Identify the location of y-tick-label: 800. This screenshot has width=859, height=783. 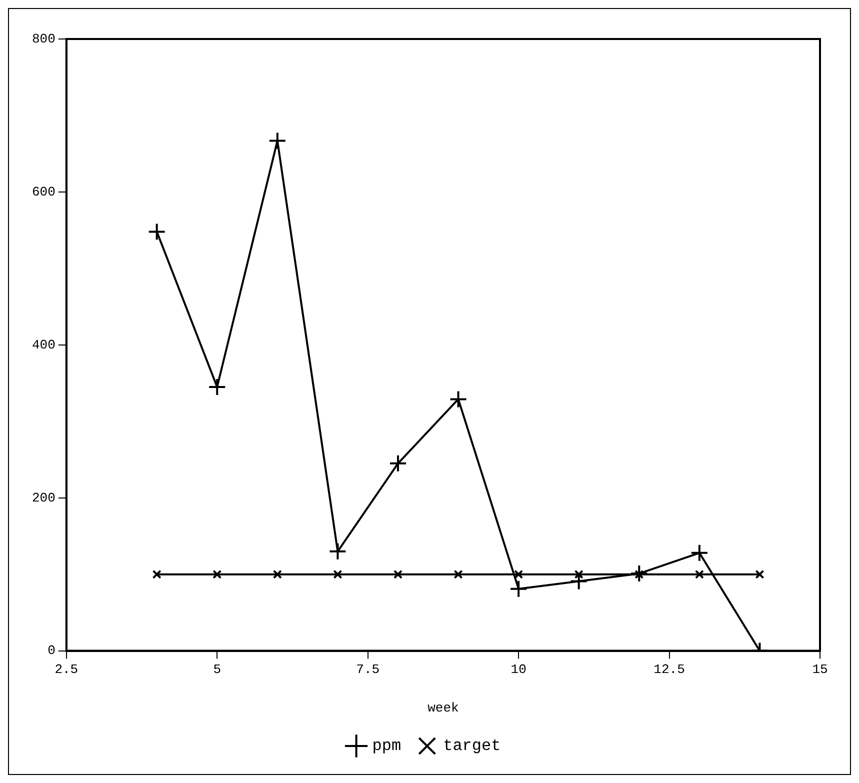
(44, 38).